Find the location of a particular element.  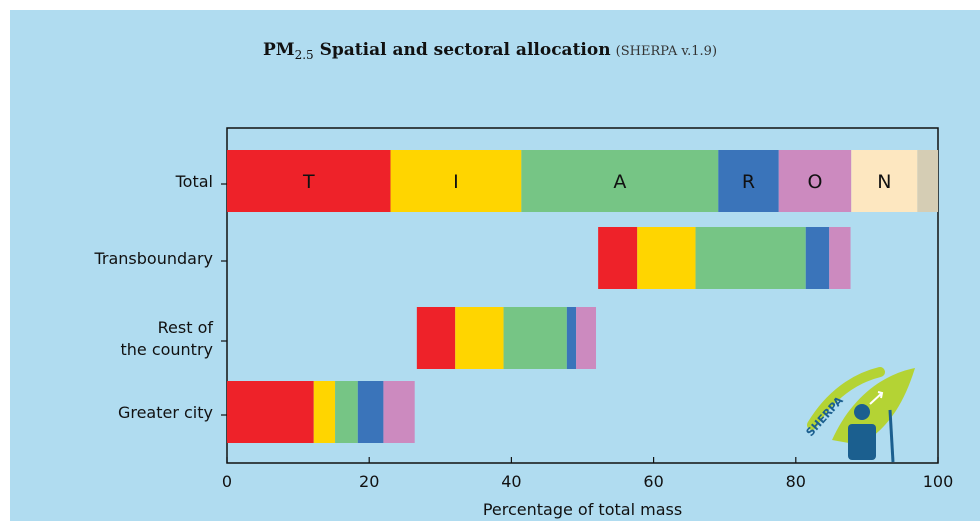

x-tick-label: 80 is located at coordinates (796, 481).